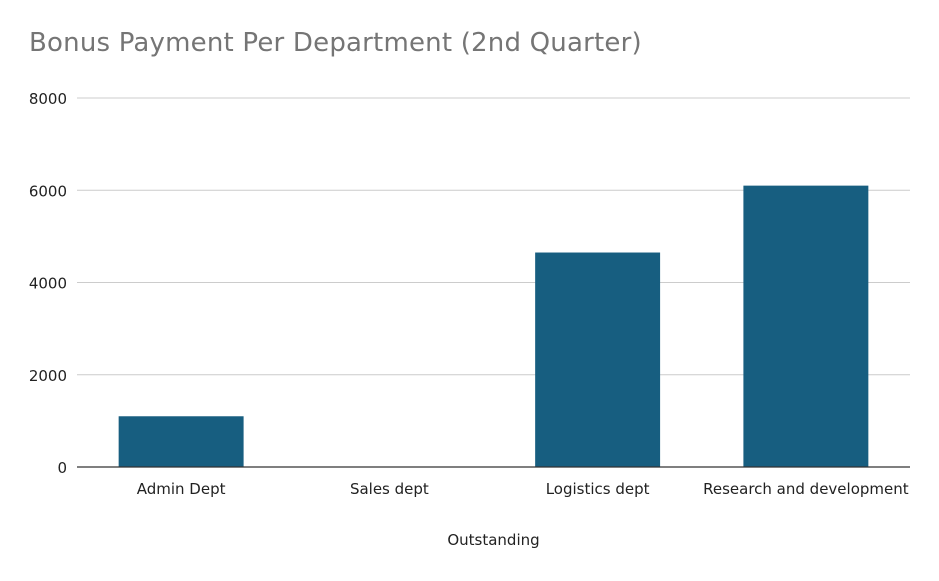 This screenshot has height=581, width=939. I want to click on y-tick-label: 2000, so click(48, 376).